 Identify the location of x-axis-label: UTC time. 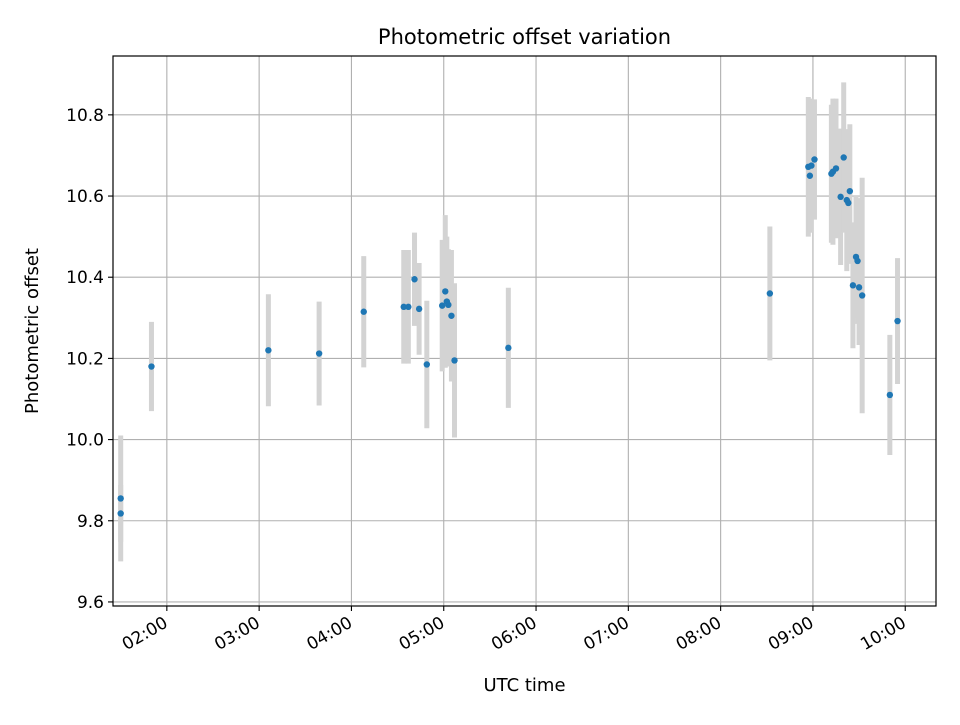
(524, 685).